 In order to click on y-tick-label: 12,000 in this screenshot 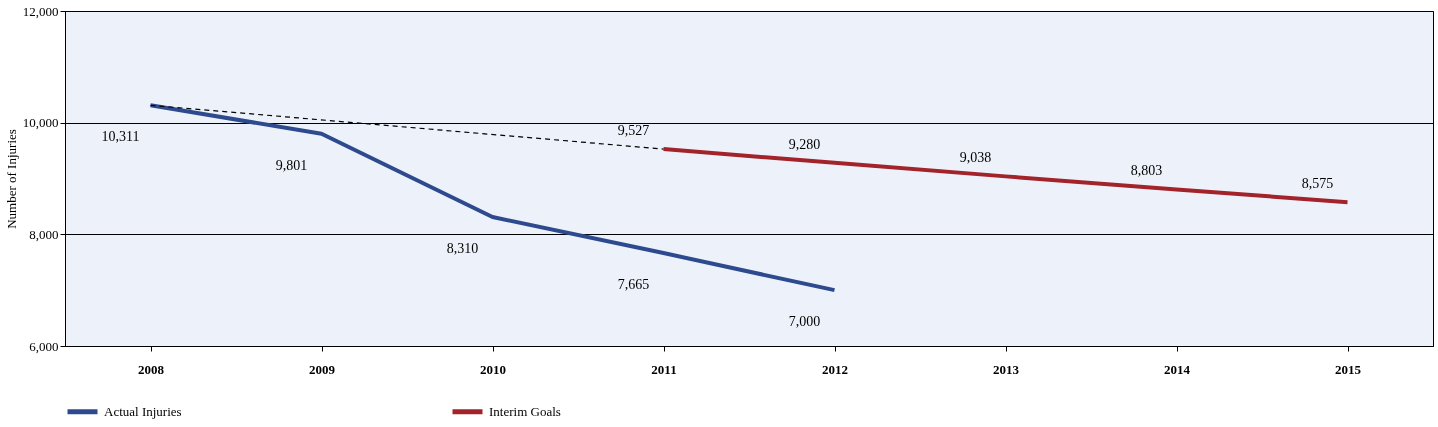, I will do `click(40, 11)`.